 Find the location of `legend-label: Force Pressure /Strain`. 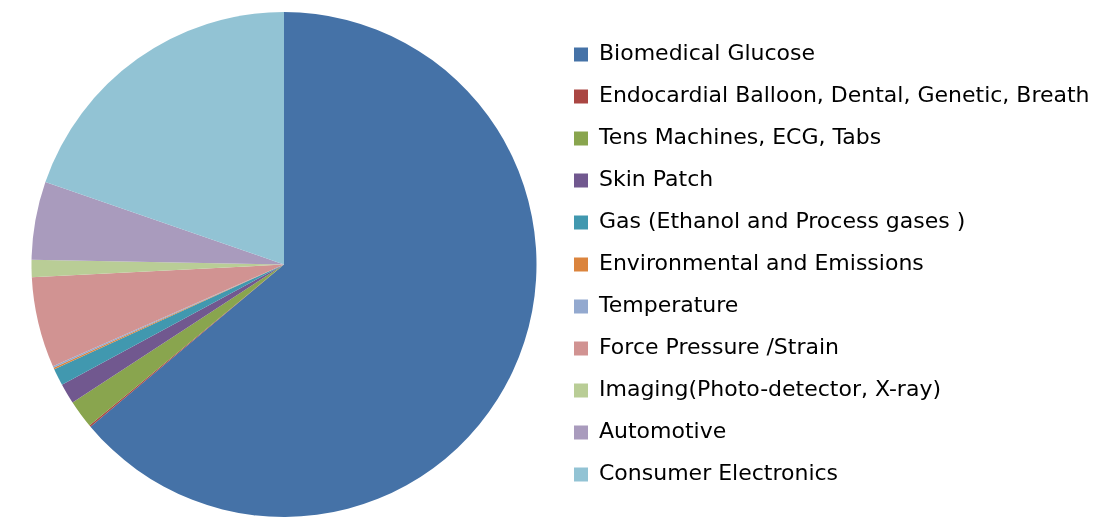

legend-label: Force Pressure /Strain is located at coordinates (719, 347).